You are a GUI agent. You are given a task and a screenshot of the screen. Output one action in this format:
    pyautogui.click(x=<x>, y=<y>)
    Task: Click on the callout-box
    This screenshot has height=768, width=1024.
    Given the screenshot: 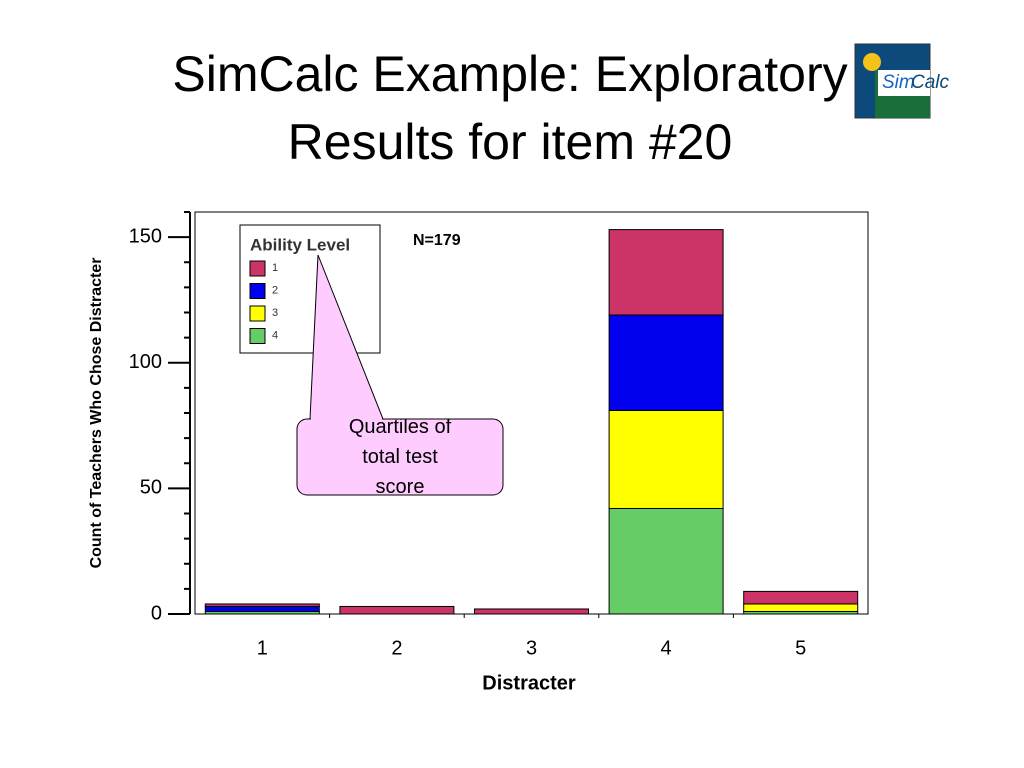 What is the action you would take?
    pyautogui.click(x=400, y=457)
    